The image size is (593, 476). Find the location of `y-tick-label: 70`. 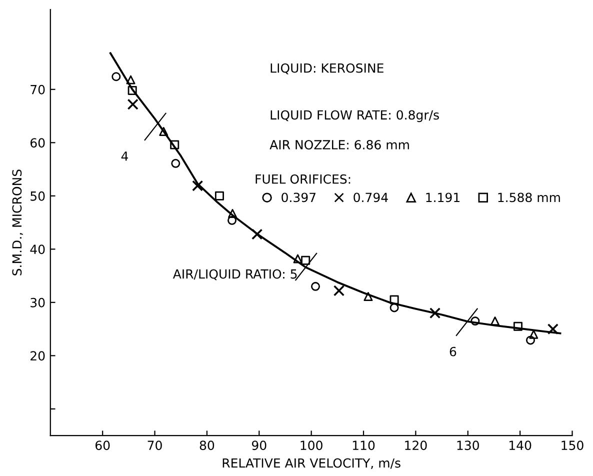

y-tick-label: 70 is located at coordinates (37, 89).